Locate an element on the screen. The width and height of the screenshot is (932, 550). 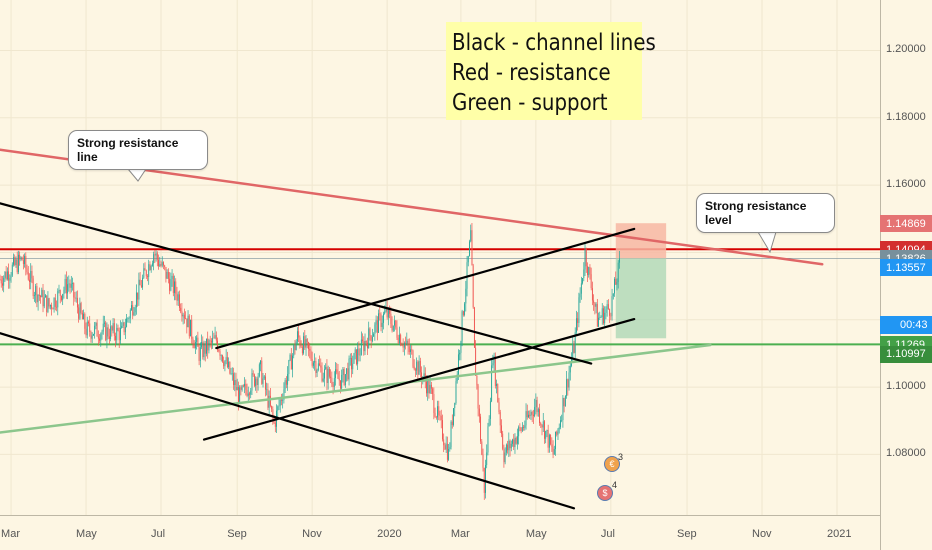
x-tick-label: Nov is located at coordinates (762, 534).